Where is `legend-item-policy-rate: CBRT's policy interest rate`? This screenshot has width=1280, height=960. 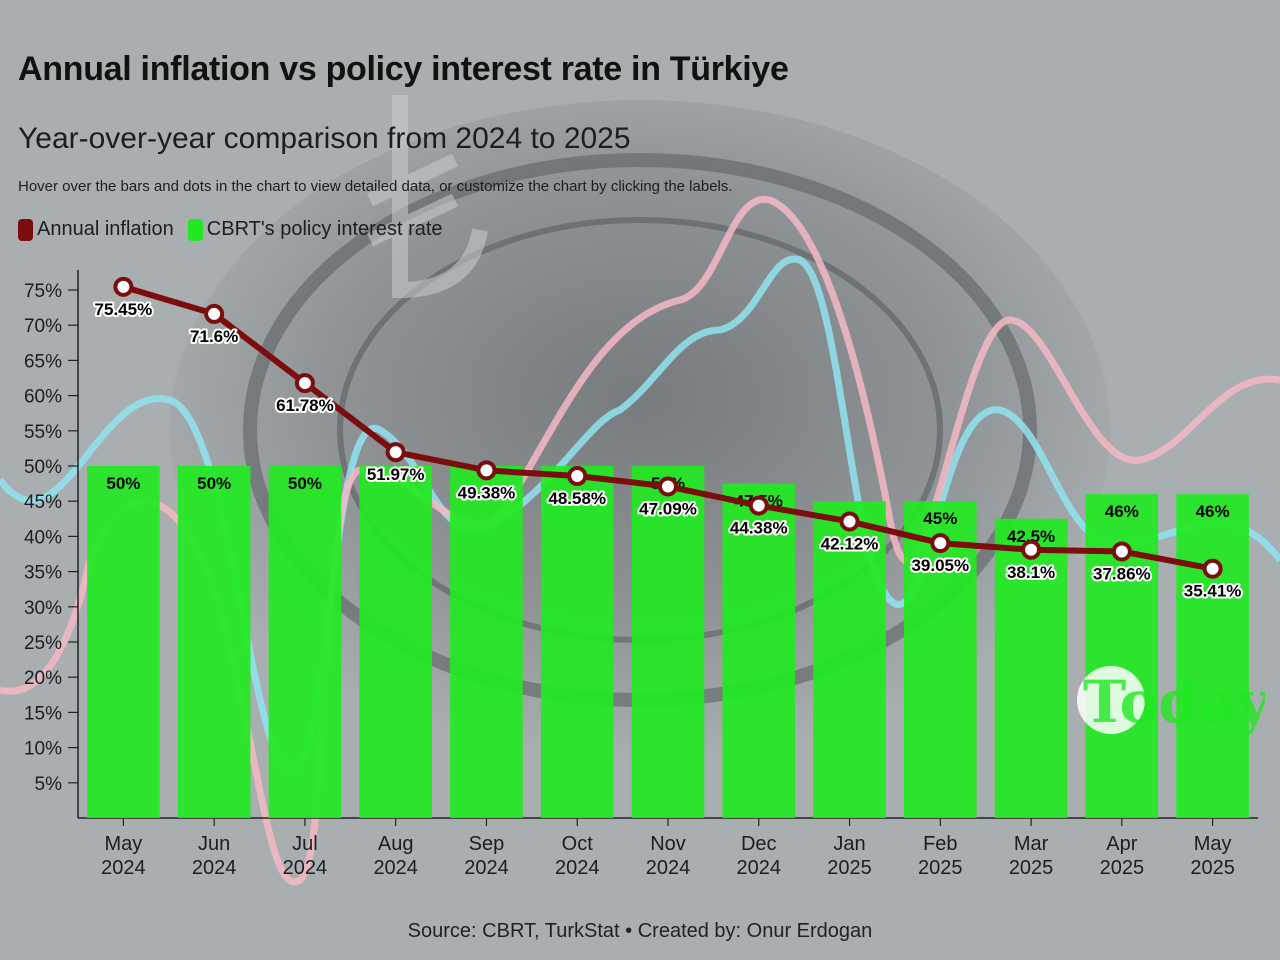
legend-item-policy-rate: CBRT's policy interest rate is located at coordinates (315, 229).